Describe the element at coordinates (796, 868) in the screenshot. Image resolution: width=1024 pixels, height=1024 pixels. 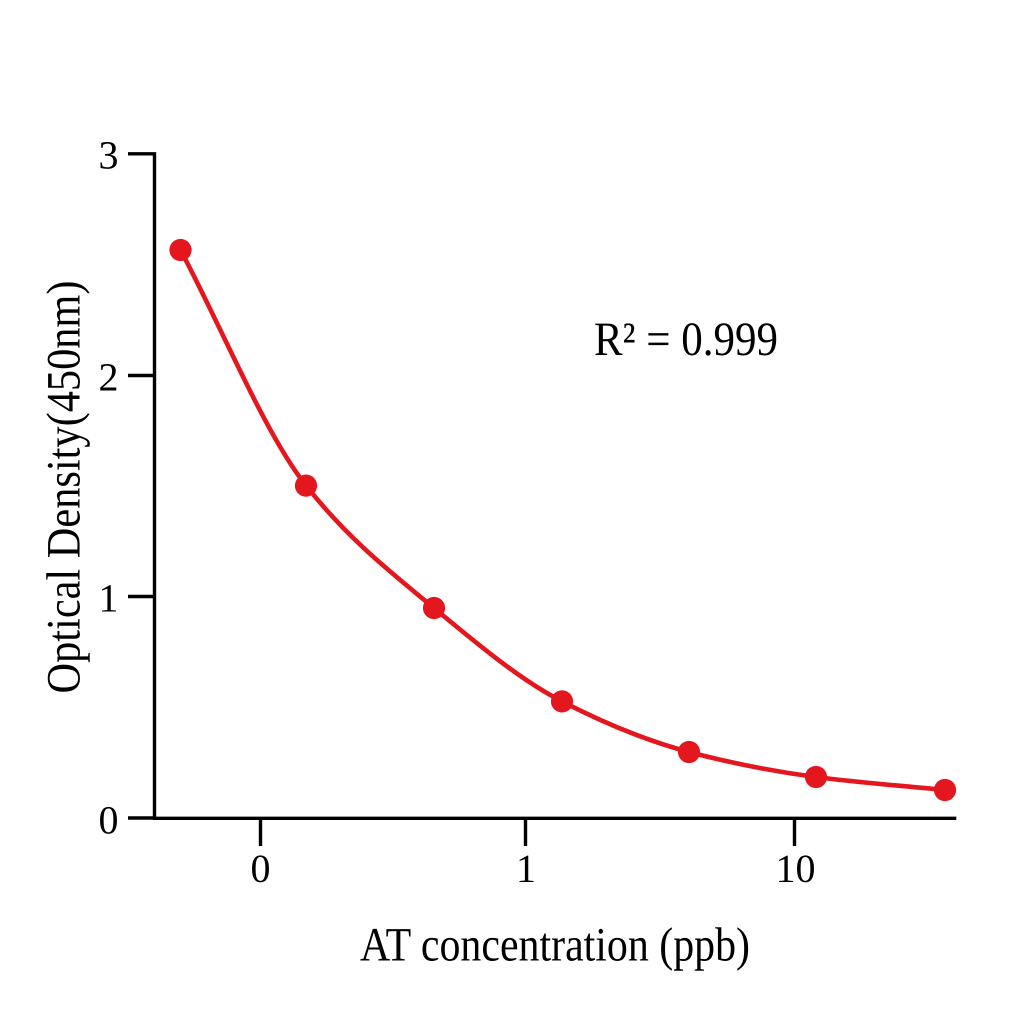
I see `svg-text: 10` at that location.